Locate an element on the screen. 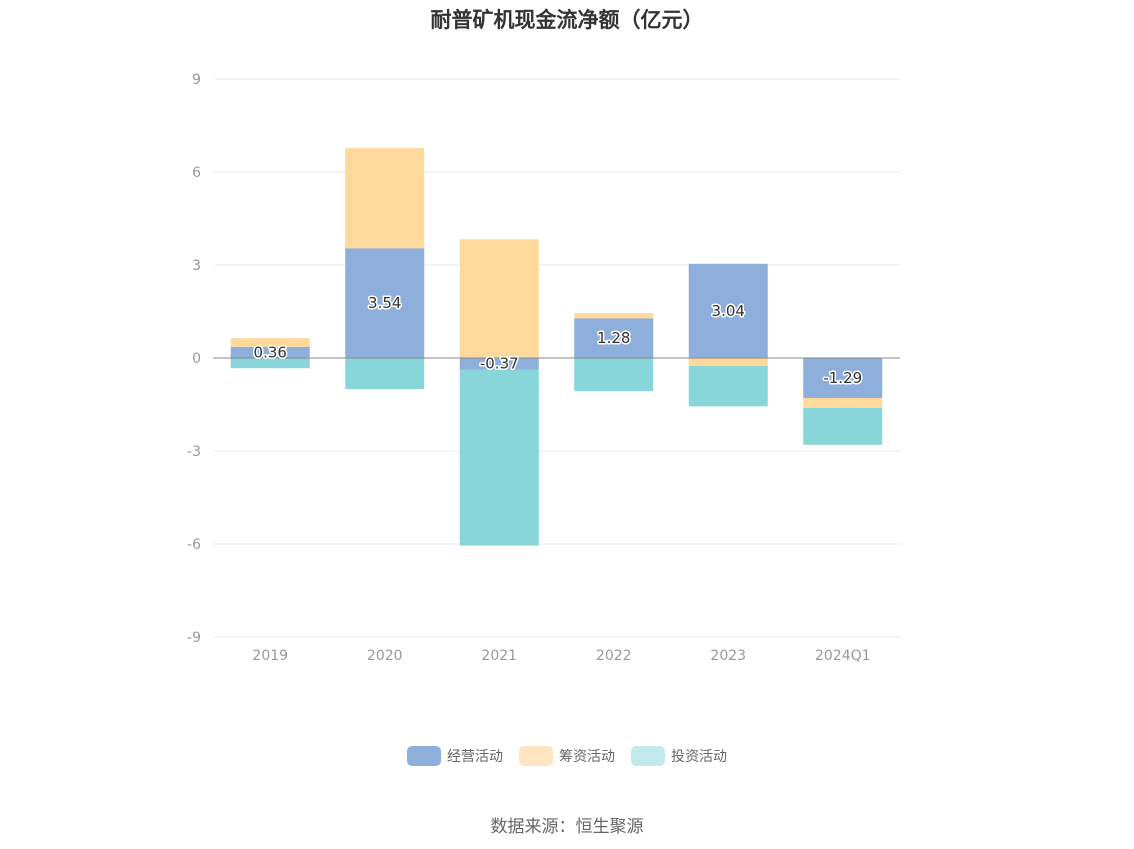  data-label: 3.04 is located at coordinates (728, 311).